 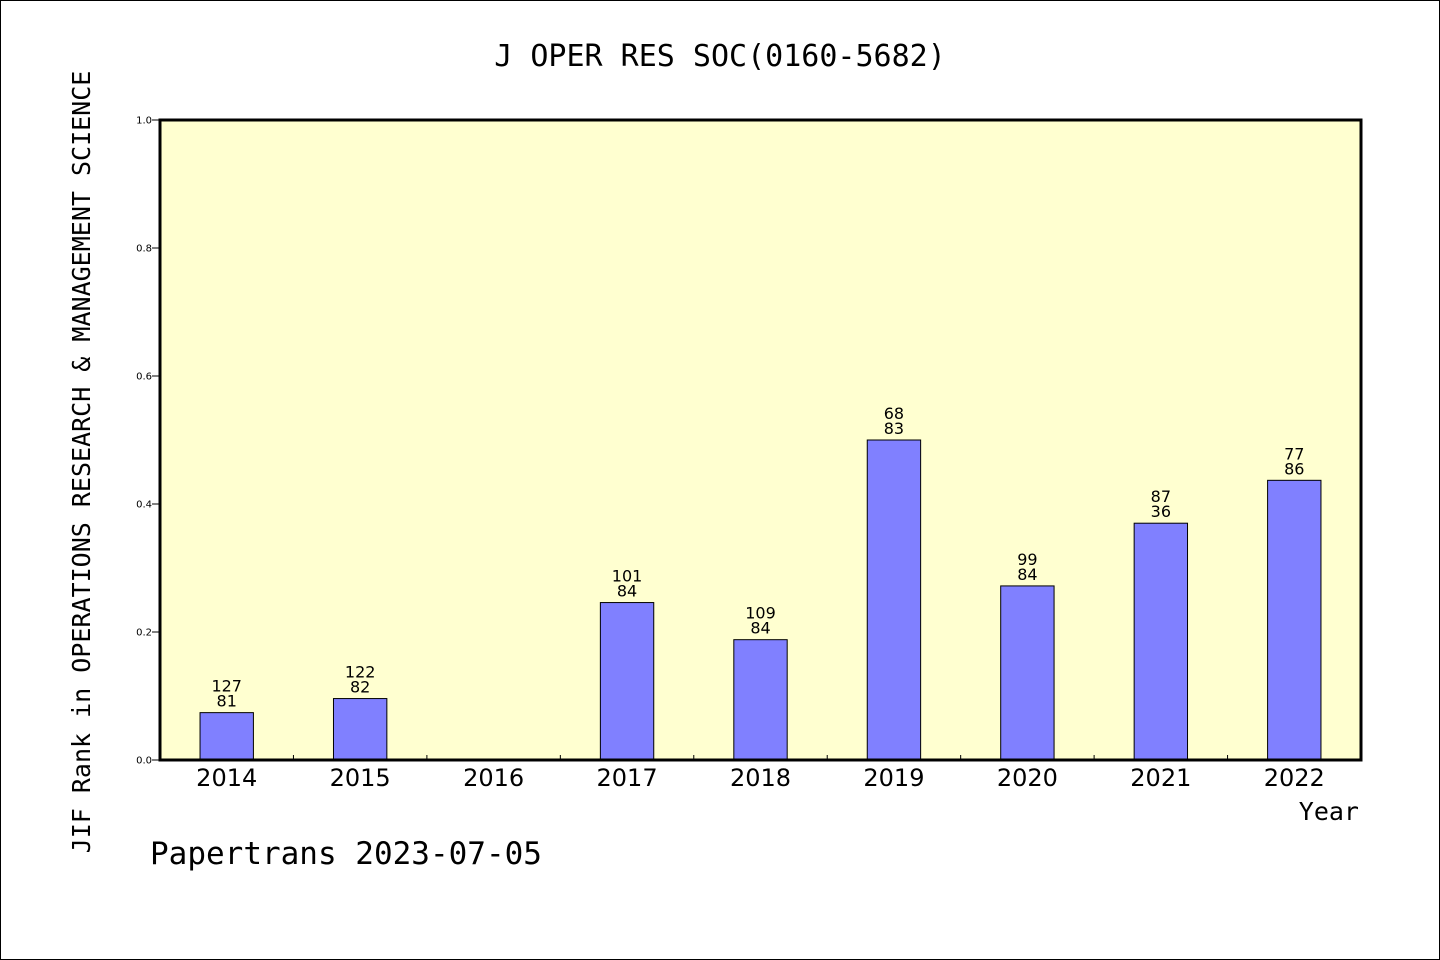 I want to click on bar-2020, so click(x=1027, y=673).